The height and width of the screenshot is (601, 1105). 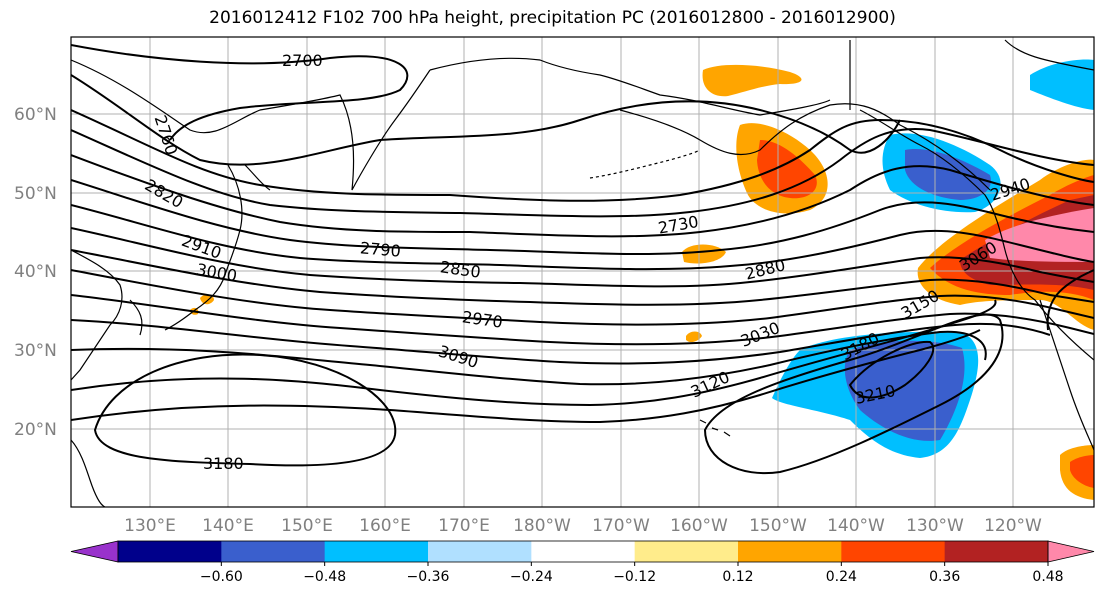 What do you see at coordinates (35, 430) in the screenshot?
I see `lat-label: 20°N` at bounding box center [35, 430].